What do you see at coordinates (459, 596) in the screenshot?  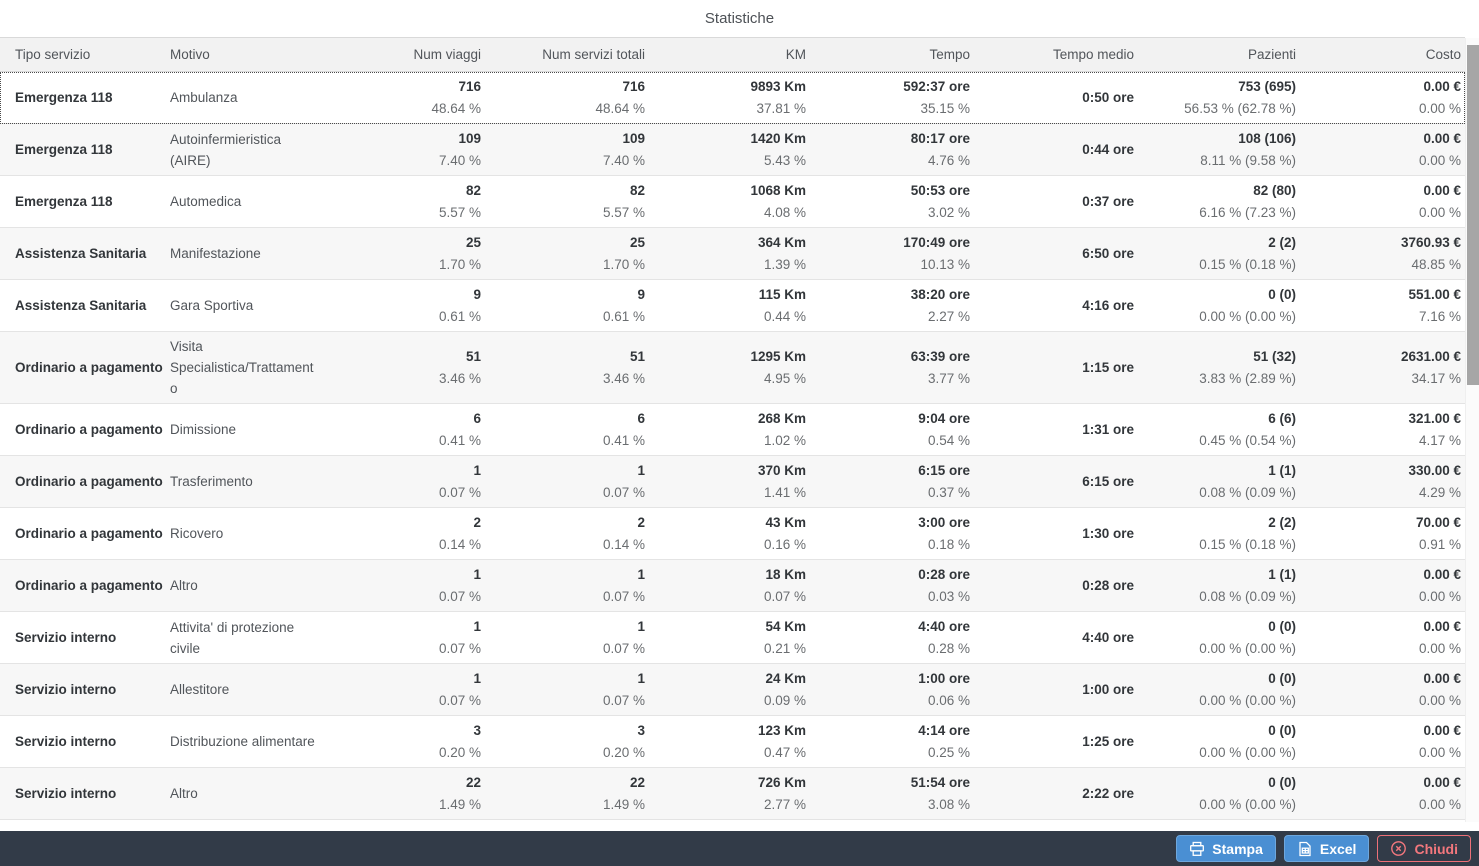 I see `viaggi-percent: 0.07 %` at bounding box center [459, 596].